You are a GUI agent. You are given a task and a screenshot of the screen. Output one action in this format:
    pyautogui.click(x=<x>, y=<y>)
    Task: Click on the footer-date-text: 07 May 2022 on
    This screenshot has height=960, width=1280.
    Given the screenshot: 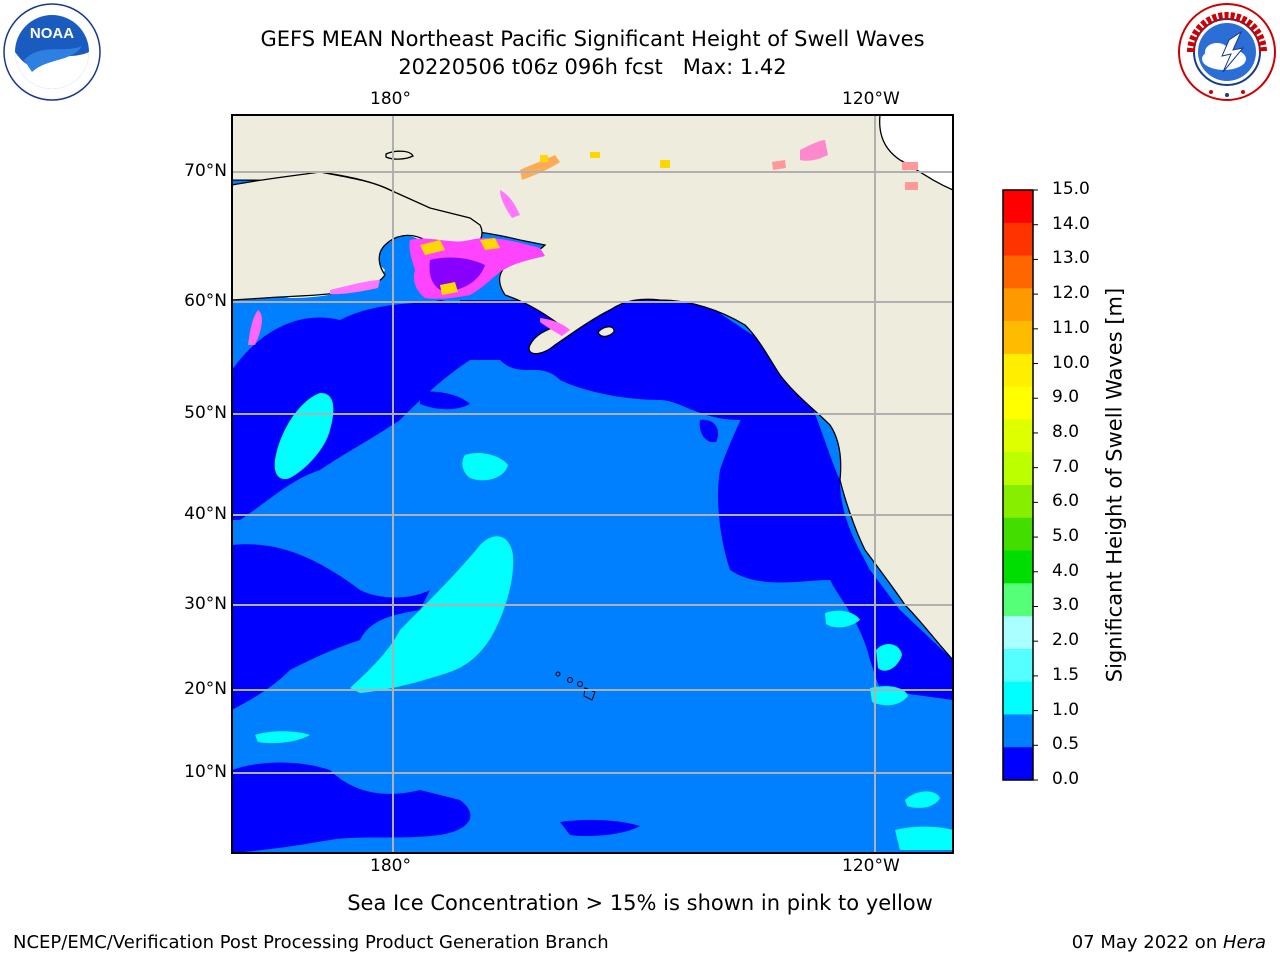 What is the action you would take?
    pyautogui.click(x=1147, y=942)
    